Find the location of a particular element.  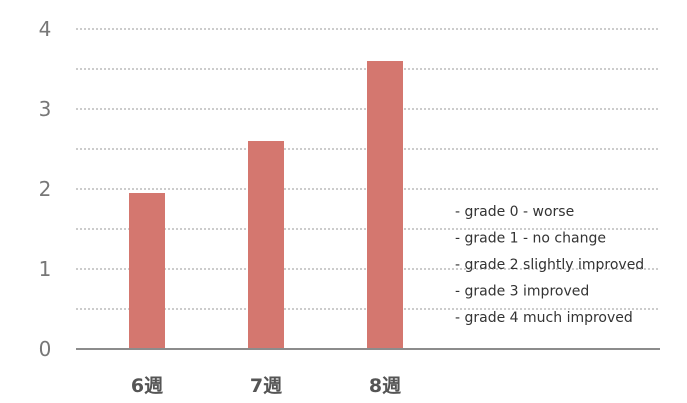

y-tick-label: 0 is located at coordinates (45, 349).